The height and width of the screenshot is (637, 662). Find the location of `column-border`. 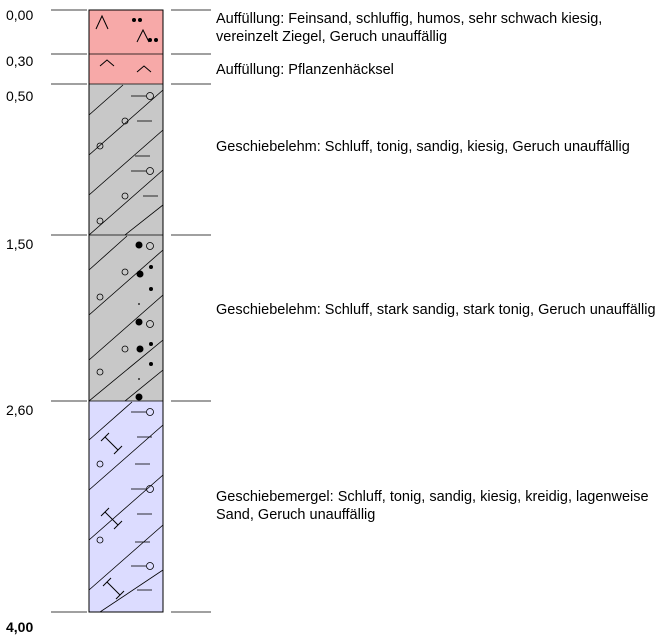

column-border is located at coordinates (126, 311).